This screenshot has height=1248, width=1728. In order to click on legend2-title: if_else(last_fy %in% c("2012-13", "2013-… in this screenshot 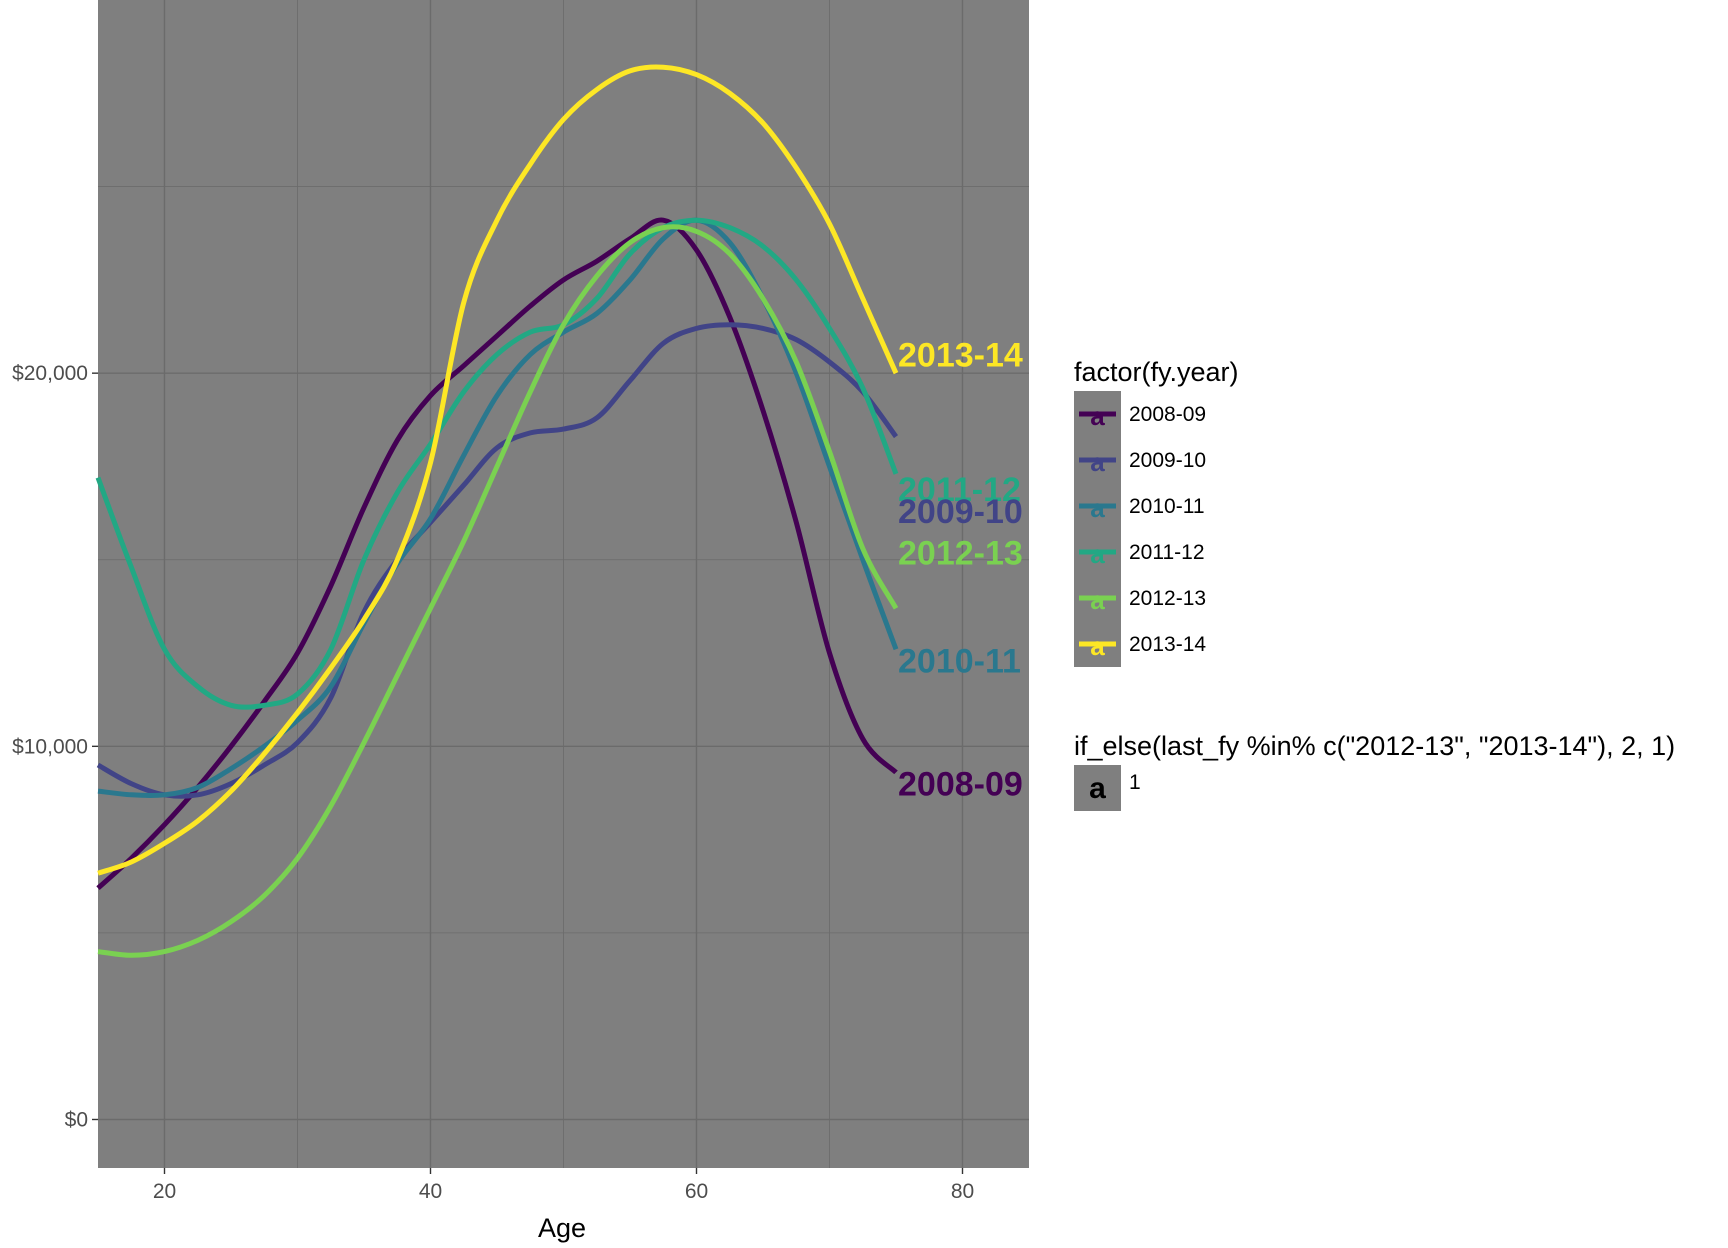, I will do `click(1374, 746)`.